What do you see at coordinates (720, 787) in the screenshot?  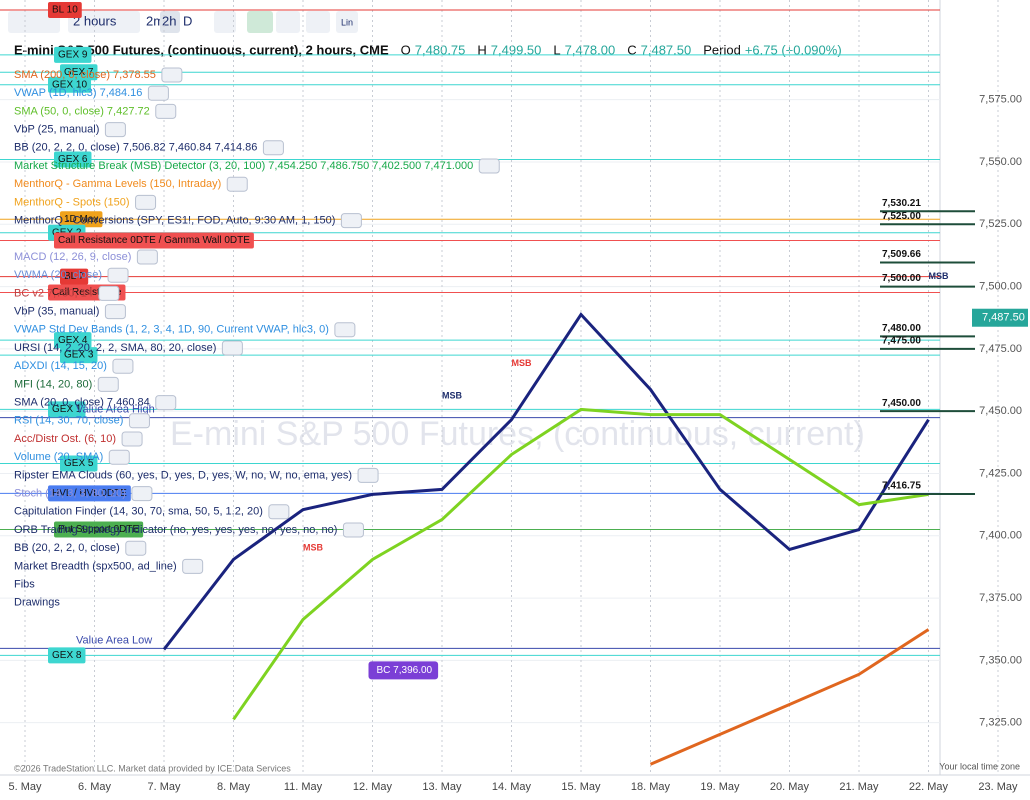 I see `x-tick-label: 19. May` at bounding box center [720, 787].